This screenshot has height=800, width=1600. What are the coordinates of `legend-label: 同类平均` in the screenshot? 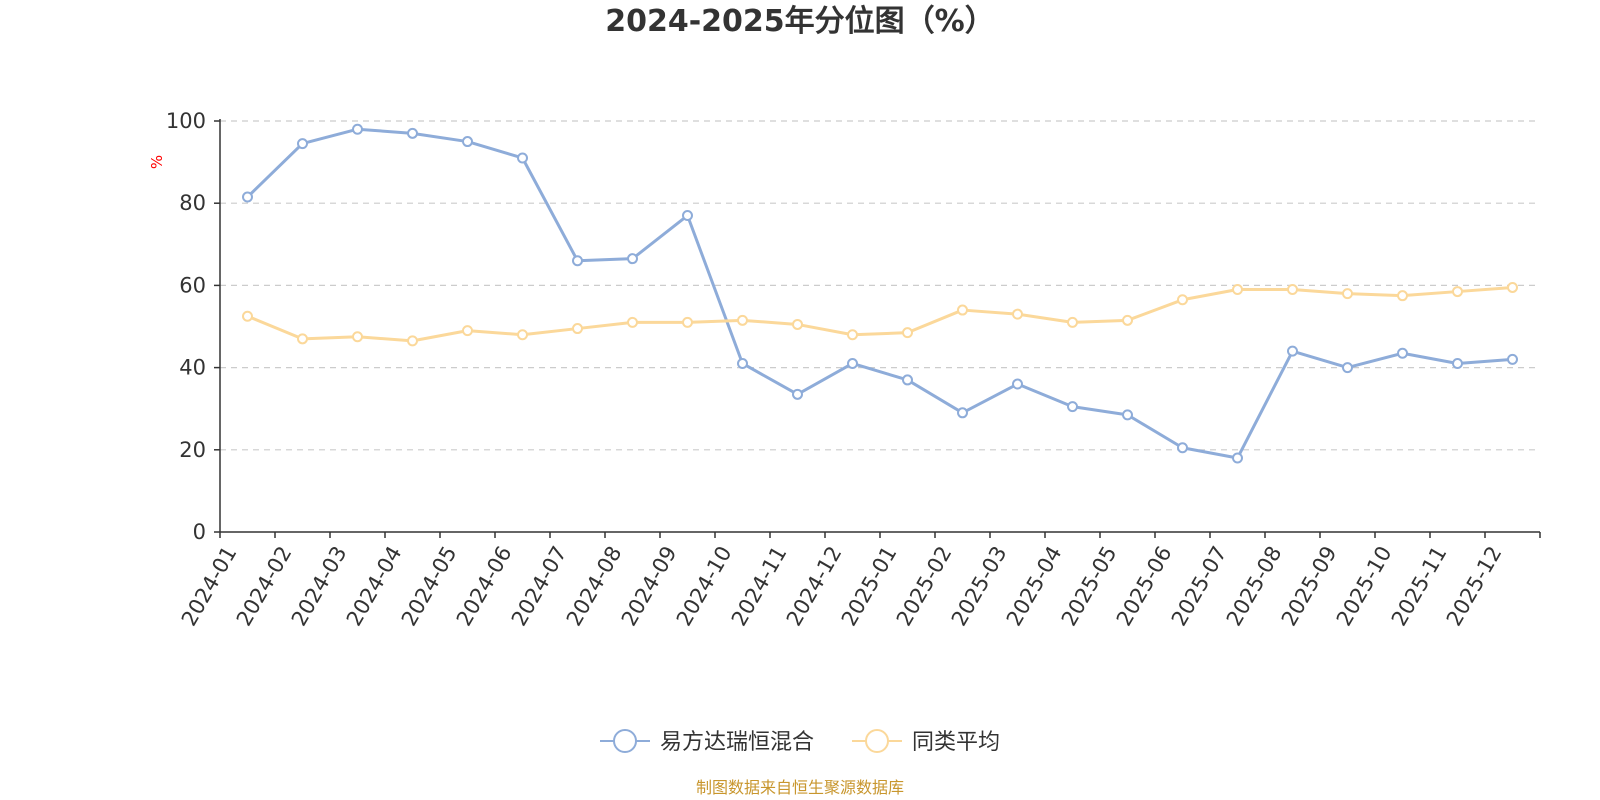 It's located at (956, 742).